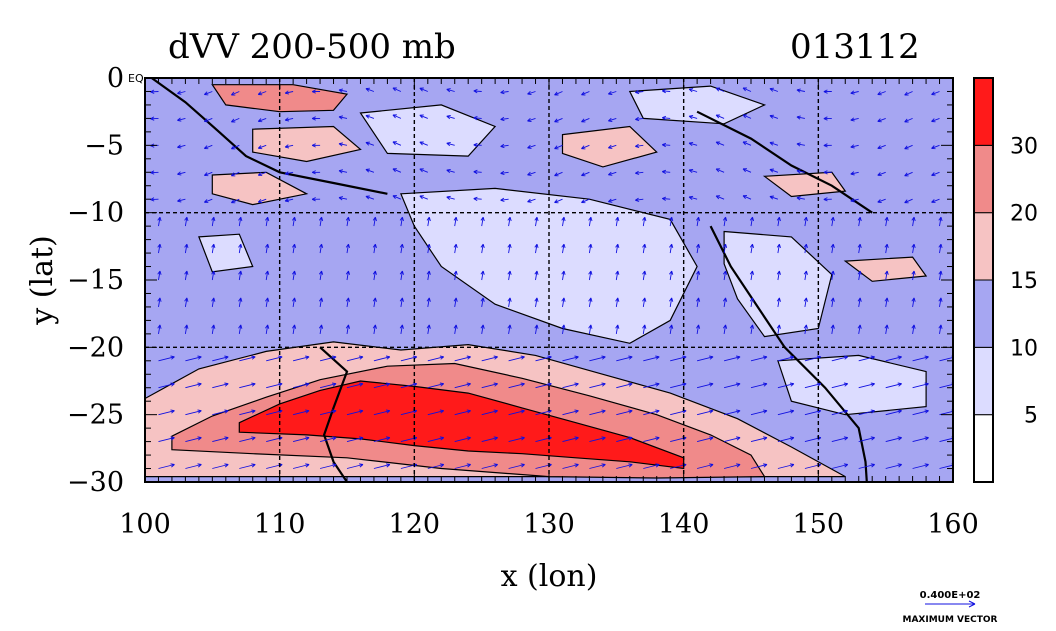 This screenshot has width=1056, height=631. What do you see at coordinates (95, 280) in the screenshot?
I see `y-tick-label-3: −15` at bounding box center [95, 280].